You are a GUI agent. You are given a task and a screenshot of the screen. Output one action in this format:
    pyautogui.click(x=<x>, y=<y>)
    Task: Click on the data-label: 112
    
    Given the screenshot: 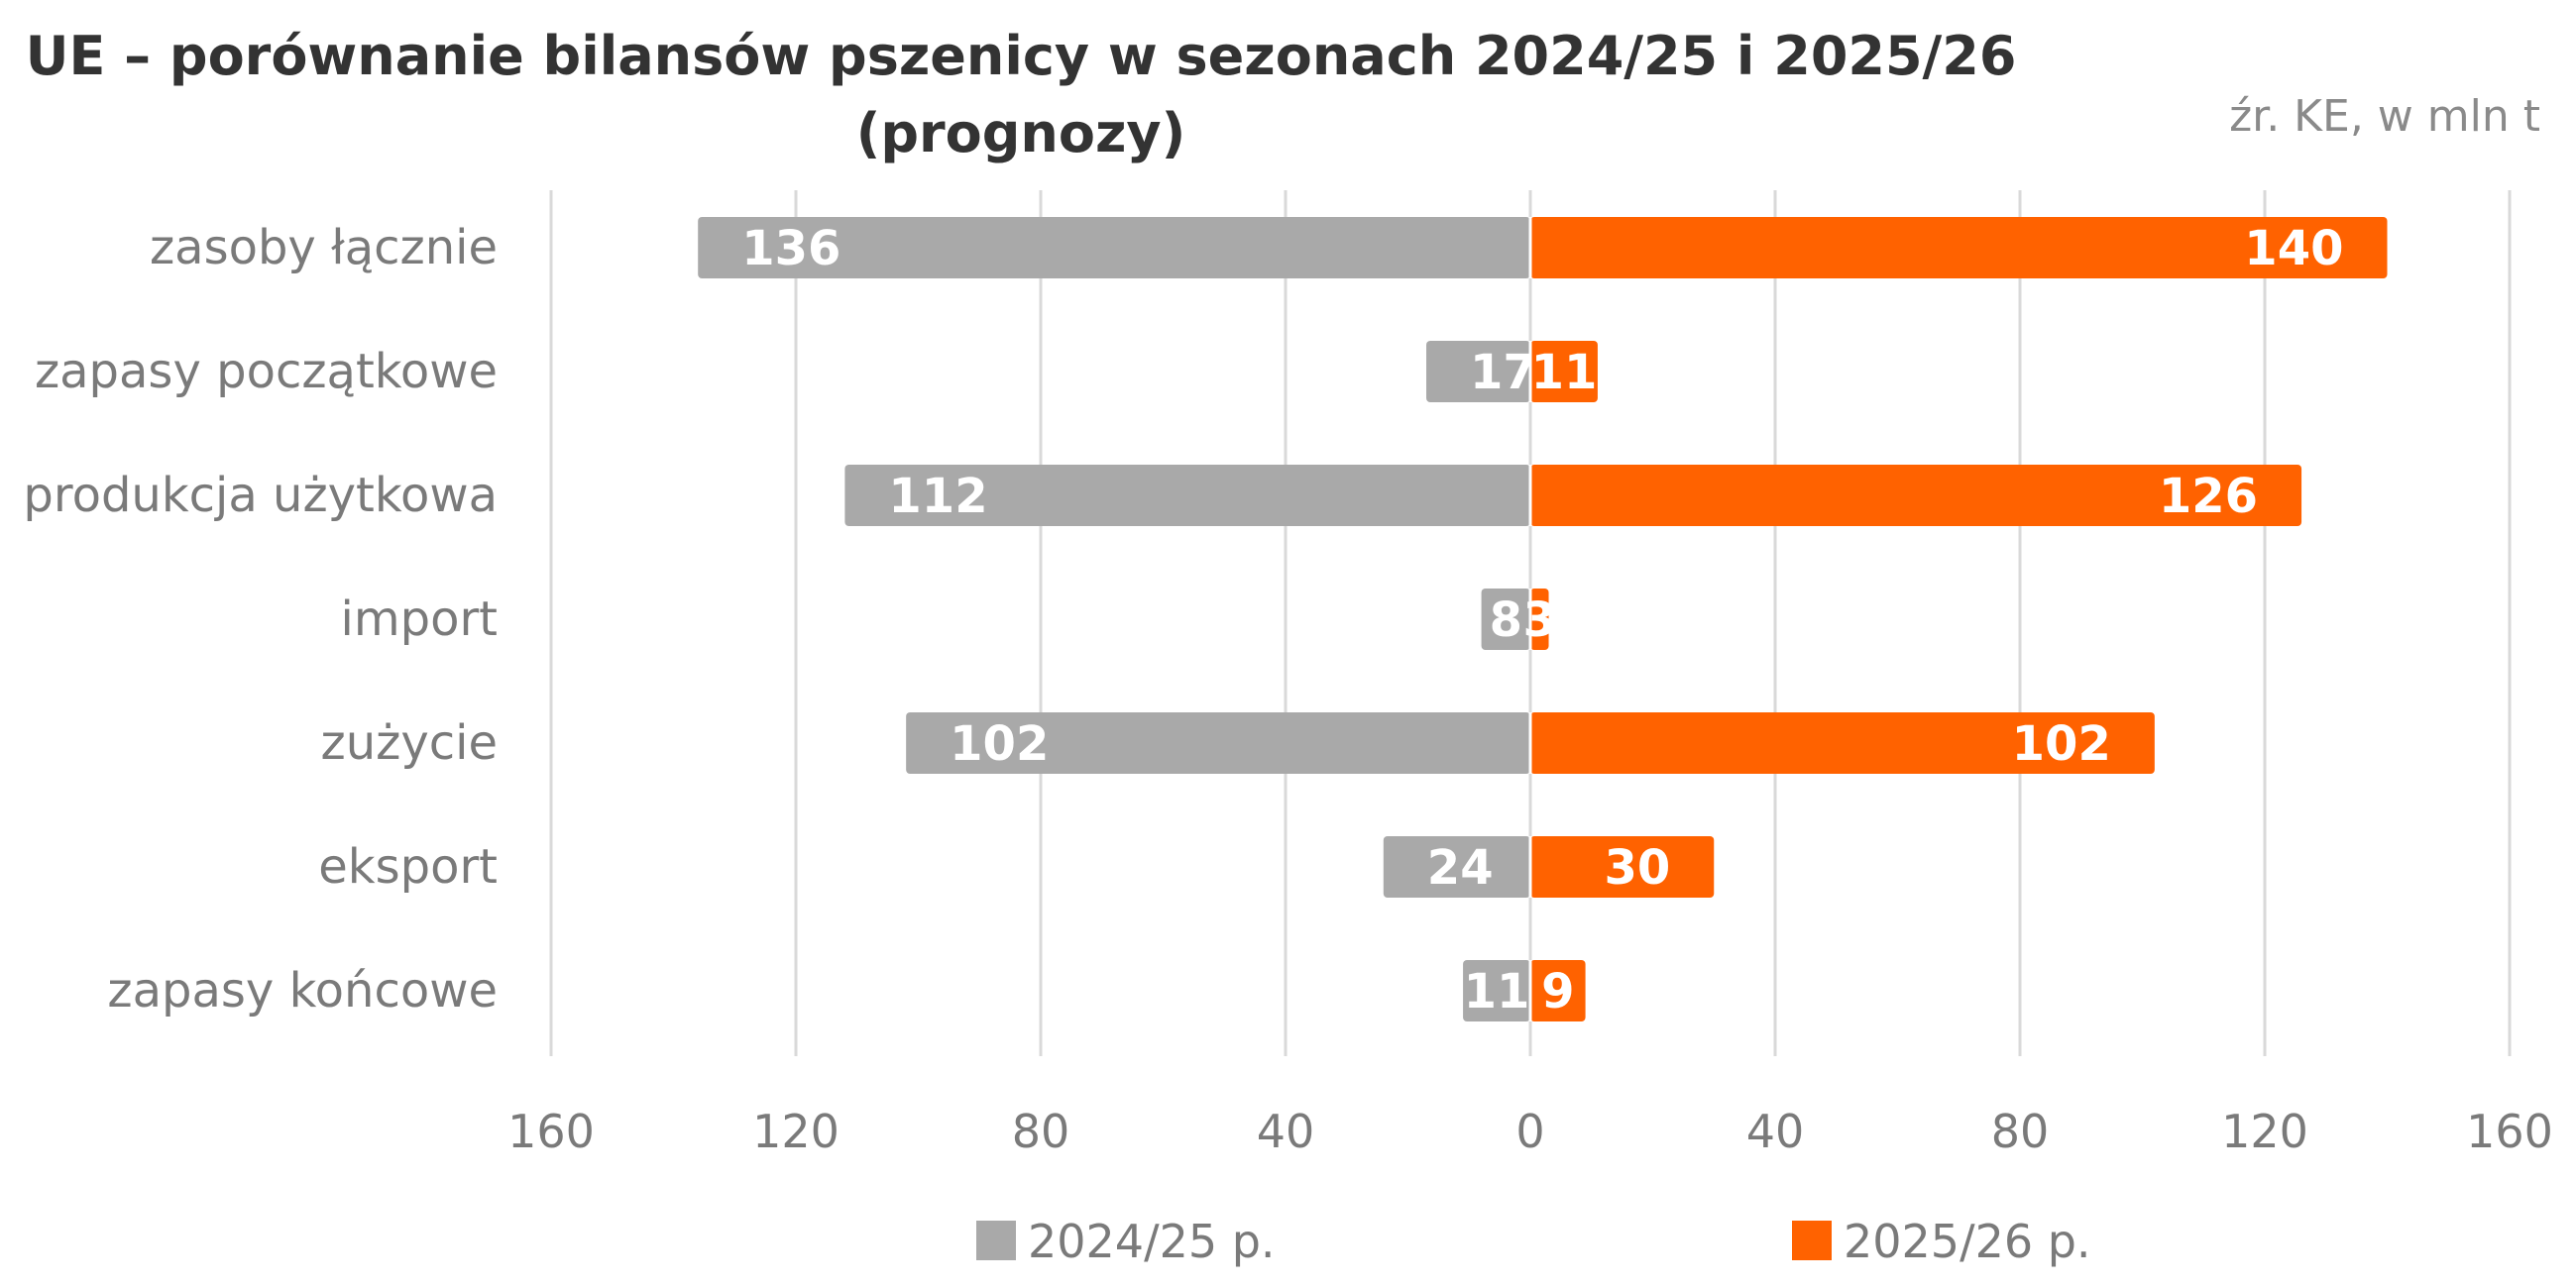 What is the action you would take?
    pyautogui.click(x=937, y=496)
    